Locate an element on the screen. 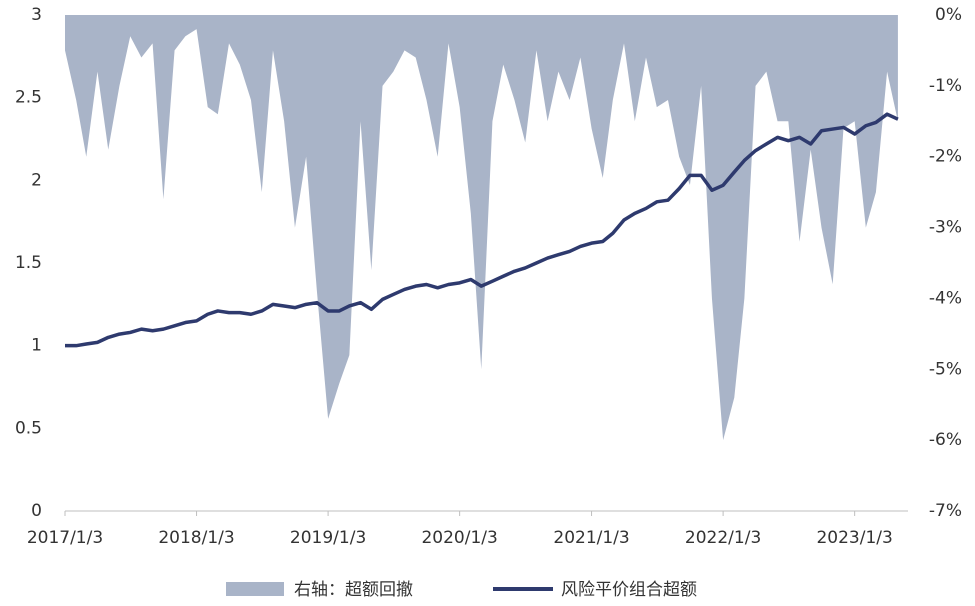 The image size is (975, 606). y-tick-label: 3 is located at coordinates (36, 15).